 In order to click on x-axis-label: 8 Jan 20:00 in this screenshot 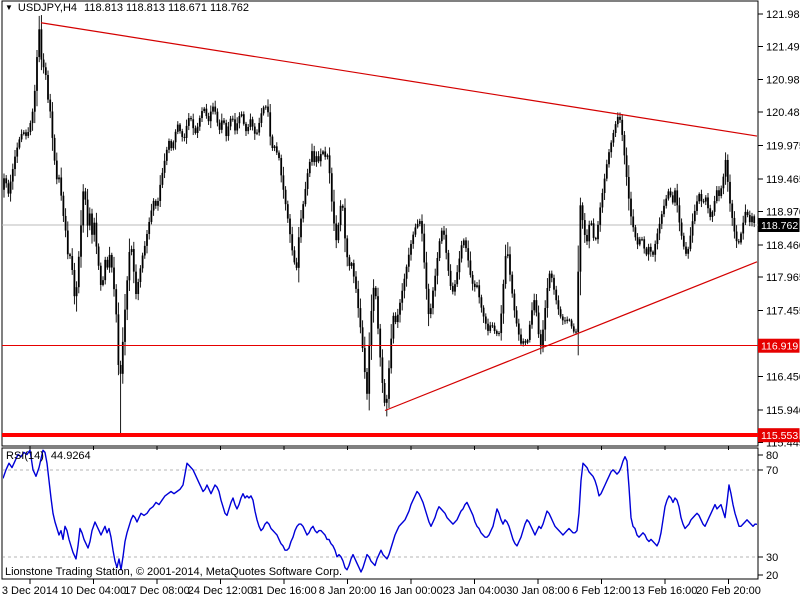, I will do `click(348, 591)`.